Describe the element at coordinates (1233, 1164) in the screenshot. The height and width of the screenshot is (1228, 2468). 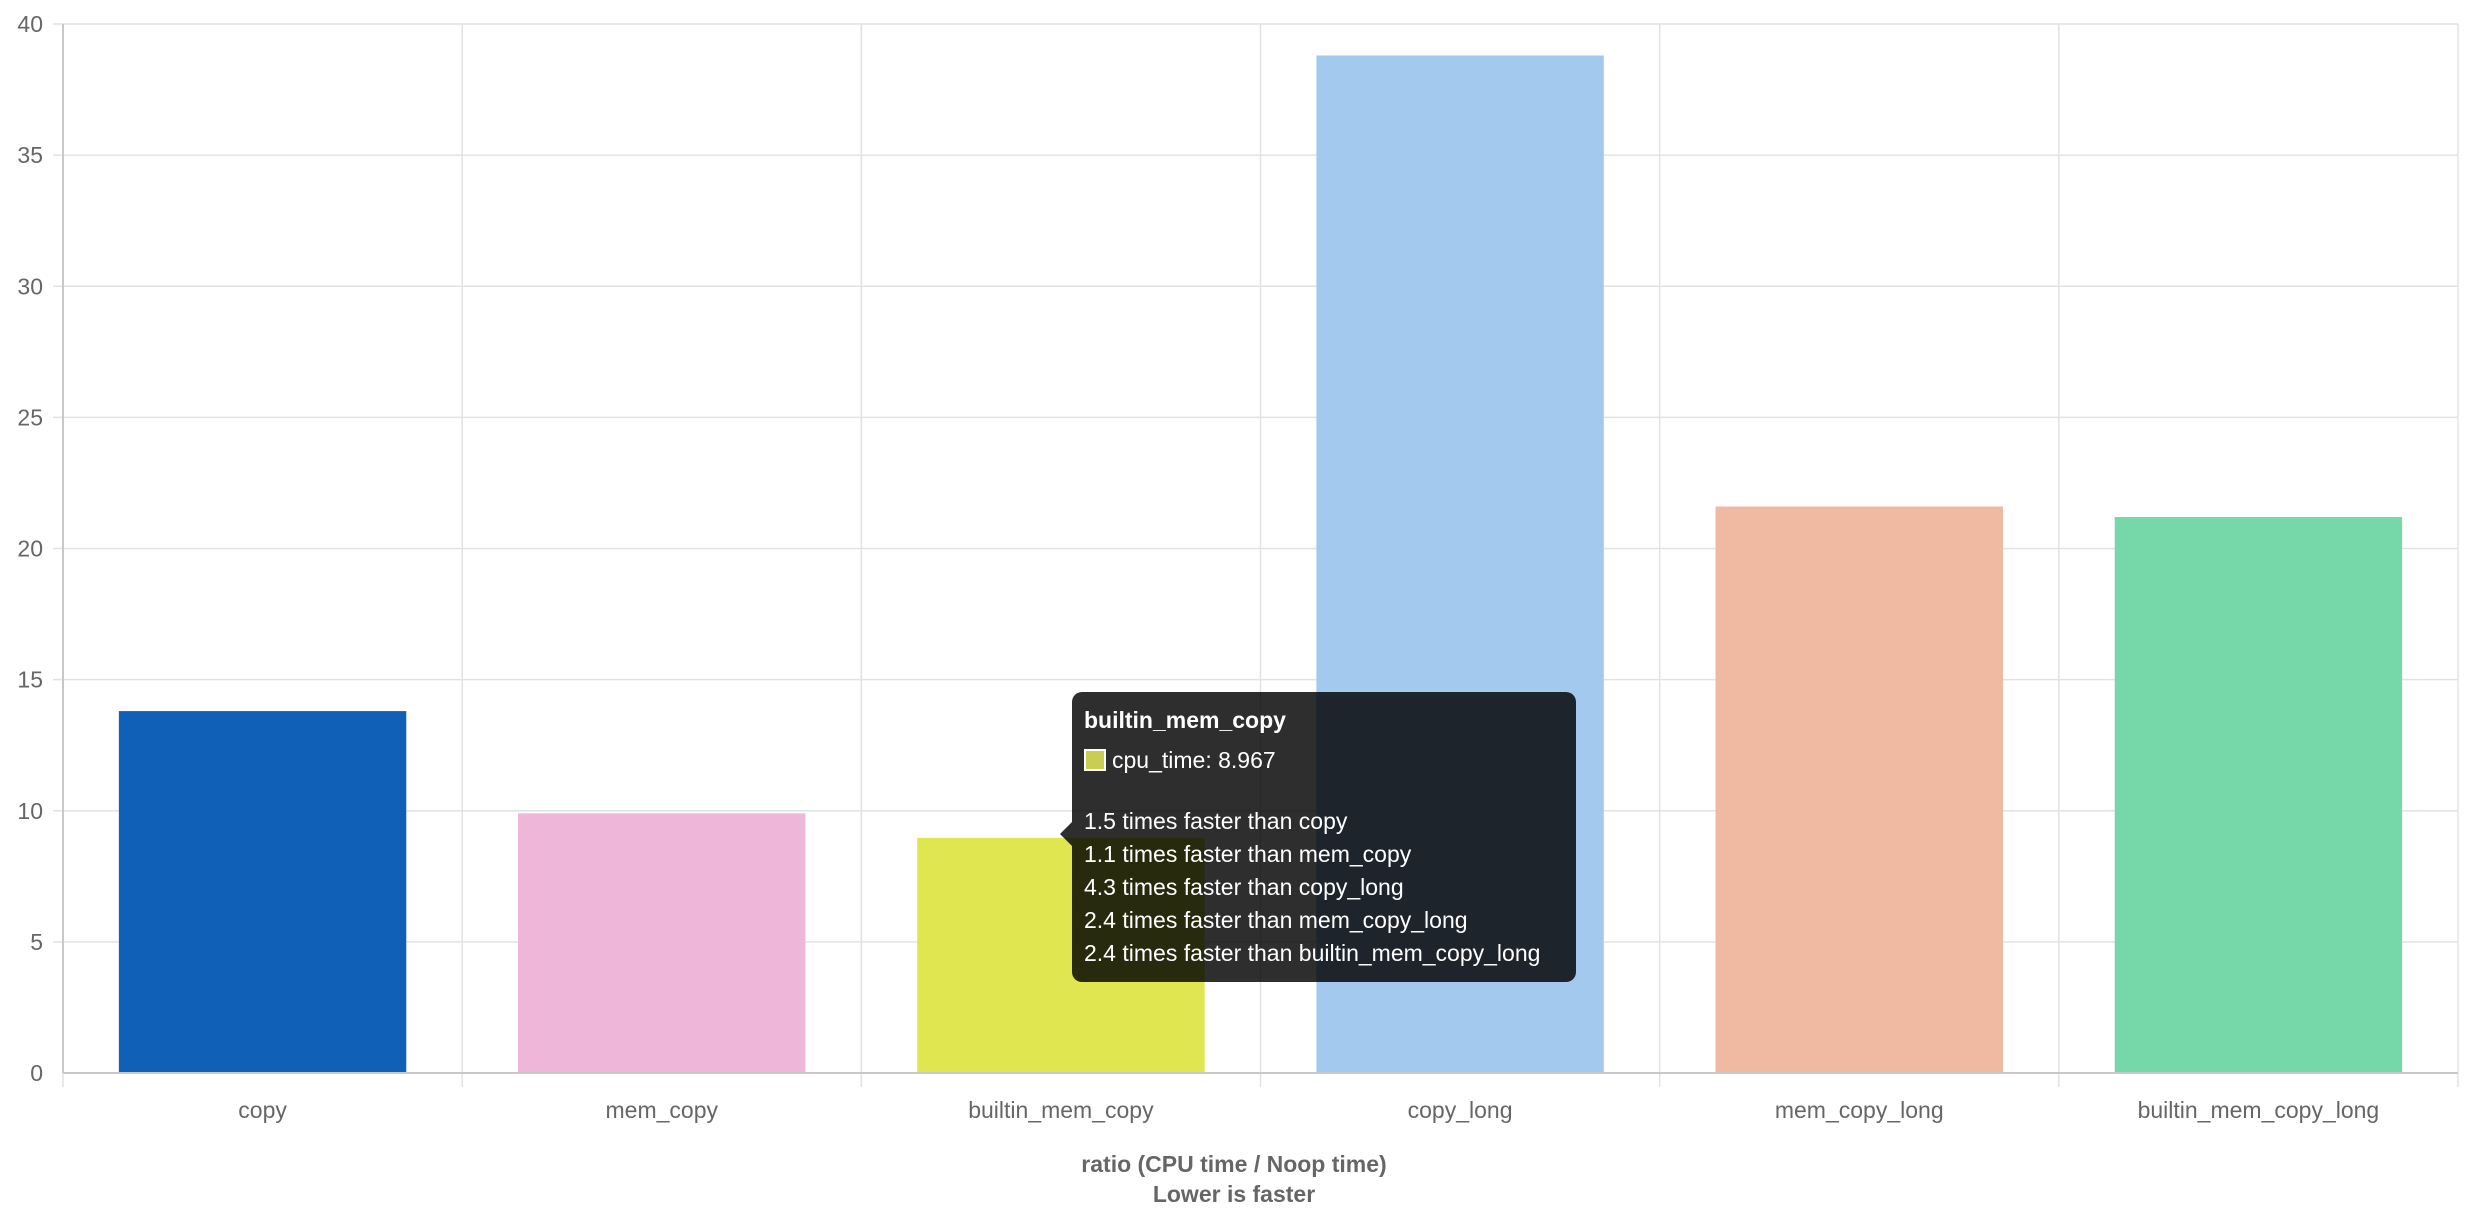
I see `x-axis-title: ratio (CPU time / Noop time)` at that location.